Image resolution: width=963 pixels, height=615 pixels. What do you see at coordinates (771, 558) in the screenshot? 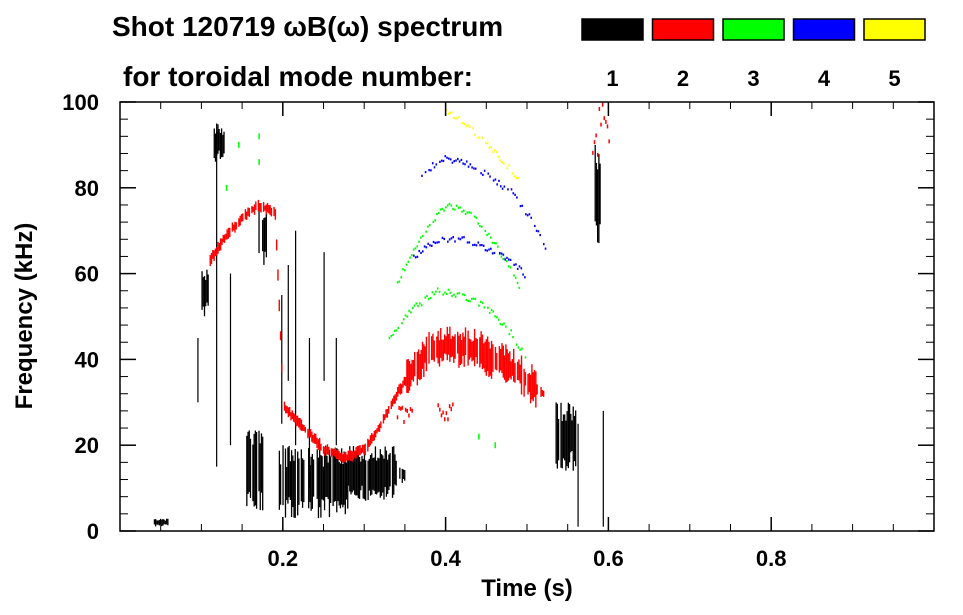
I see `x-tick-label: 0.8` at bounding box center [771, 558].